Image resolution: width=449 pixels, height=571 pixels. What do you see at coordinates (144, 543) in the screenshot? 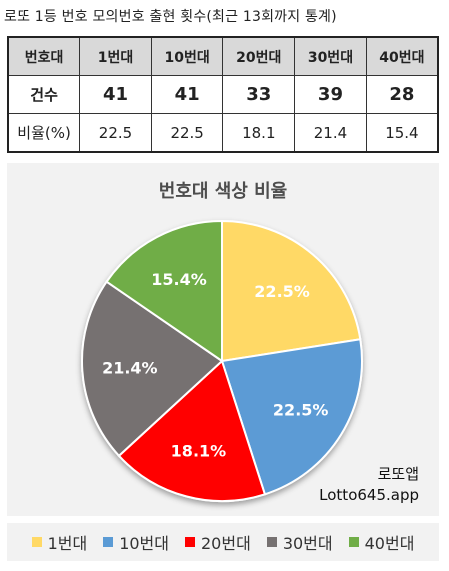
I see `legend-label: 10번대` at bounding box center [144, 543].